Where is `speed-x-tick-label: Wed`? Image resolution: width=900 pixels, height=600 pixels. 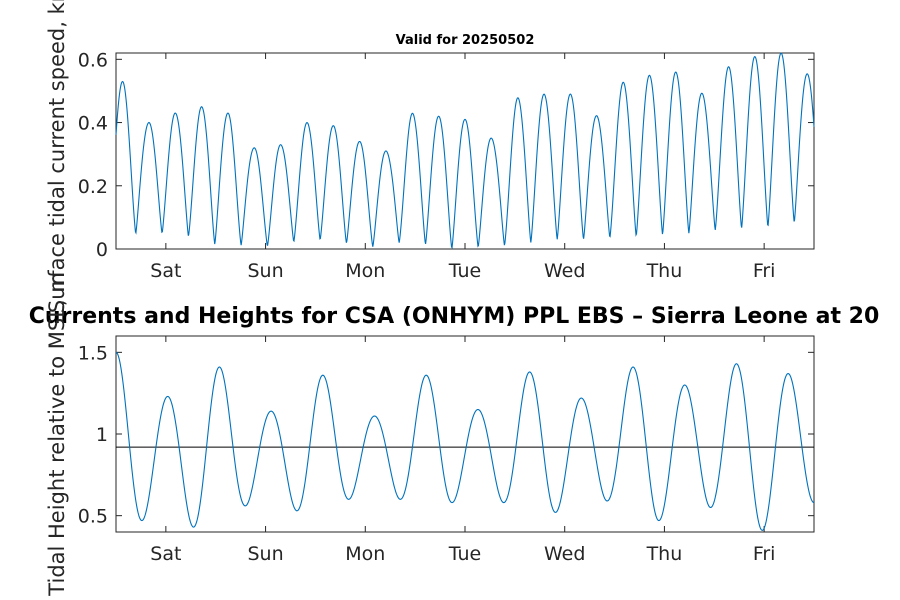
speed-x-tick-label: Wed is located at coordinates (564, 271).